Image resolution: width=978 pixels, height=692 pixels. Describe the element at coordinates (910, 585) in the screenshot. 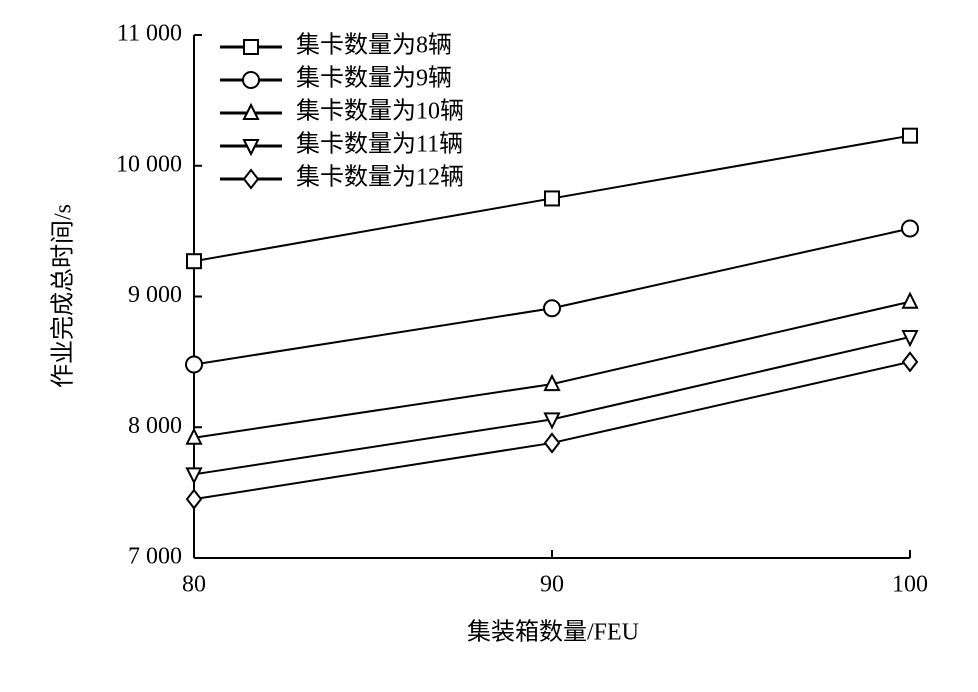

I see `x-tick-label: 100` at that location.